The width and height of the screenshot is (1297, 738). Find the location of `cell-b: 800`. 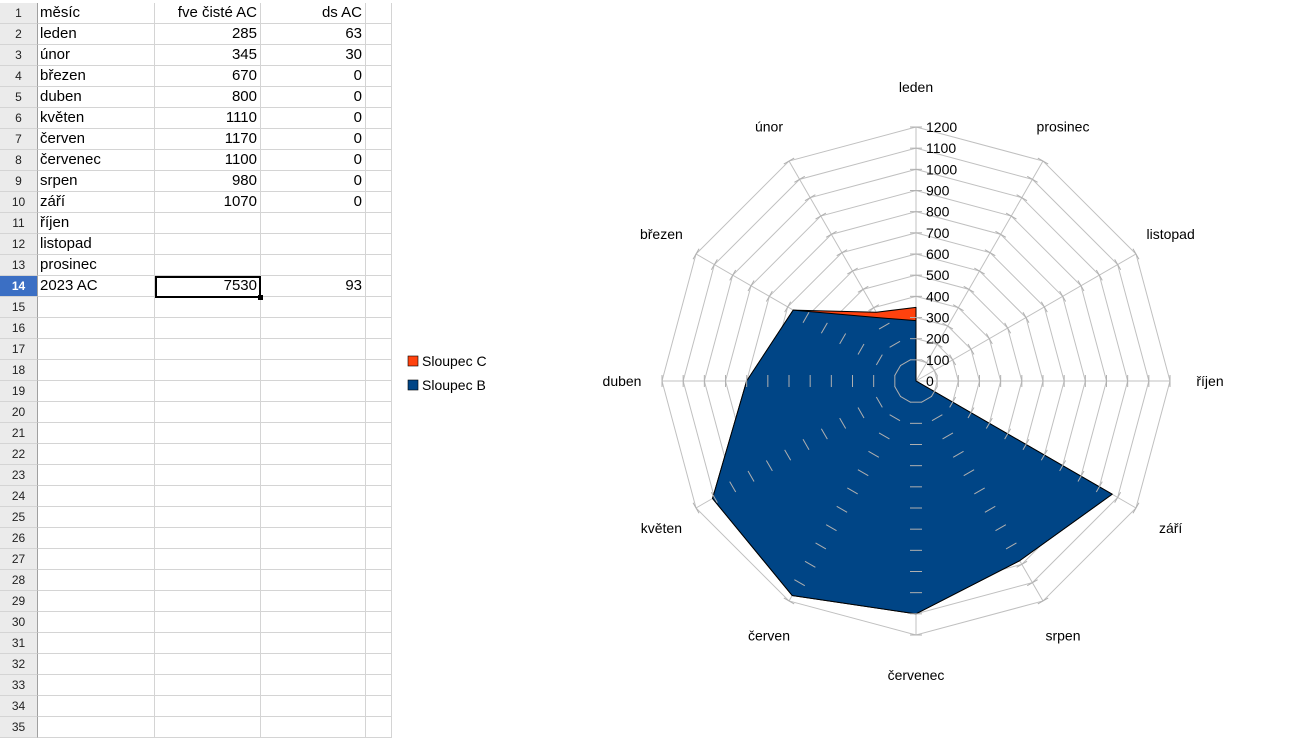

cell-b: 800 is located at coordinates (208, 97).